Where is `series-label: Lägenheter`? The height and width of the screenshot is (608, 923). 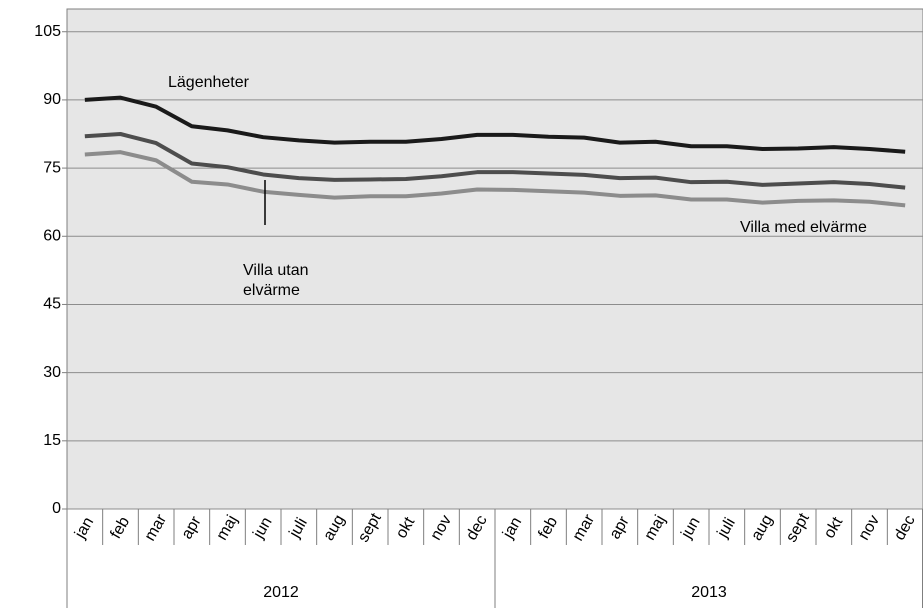 series-label: Lägenheter is located at coordinates (209, 82).